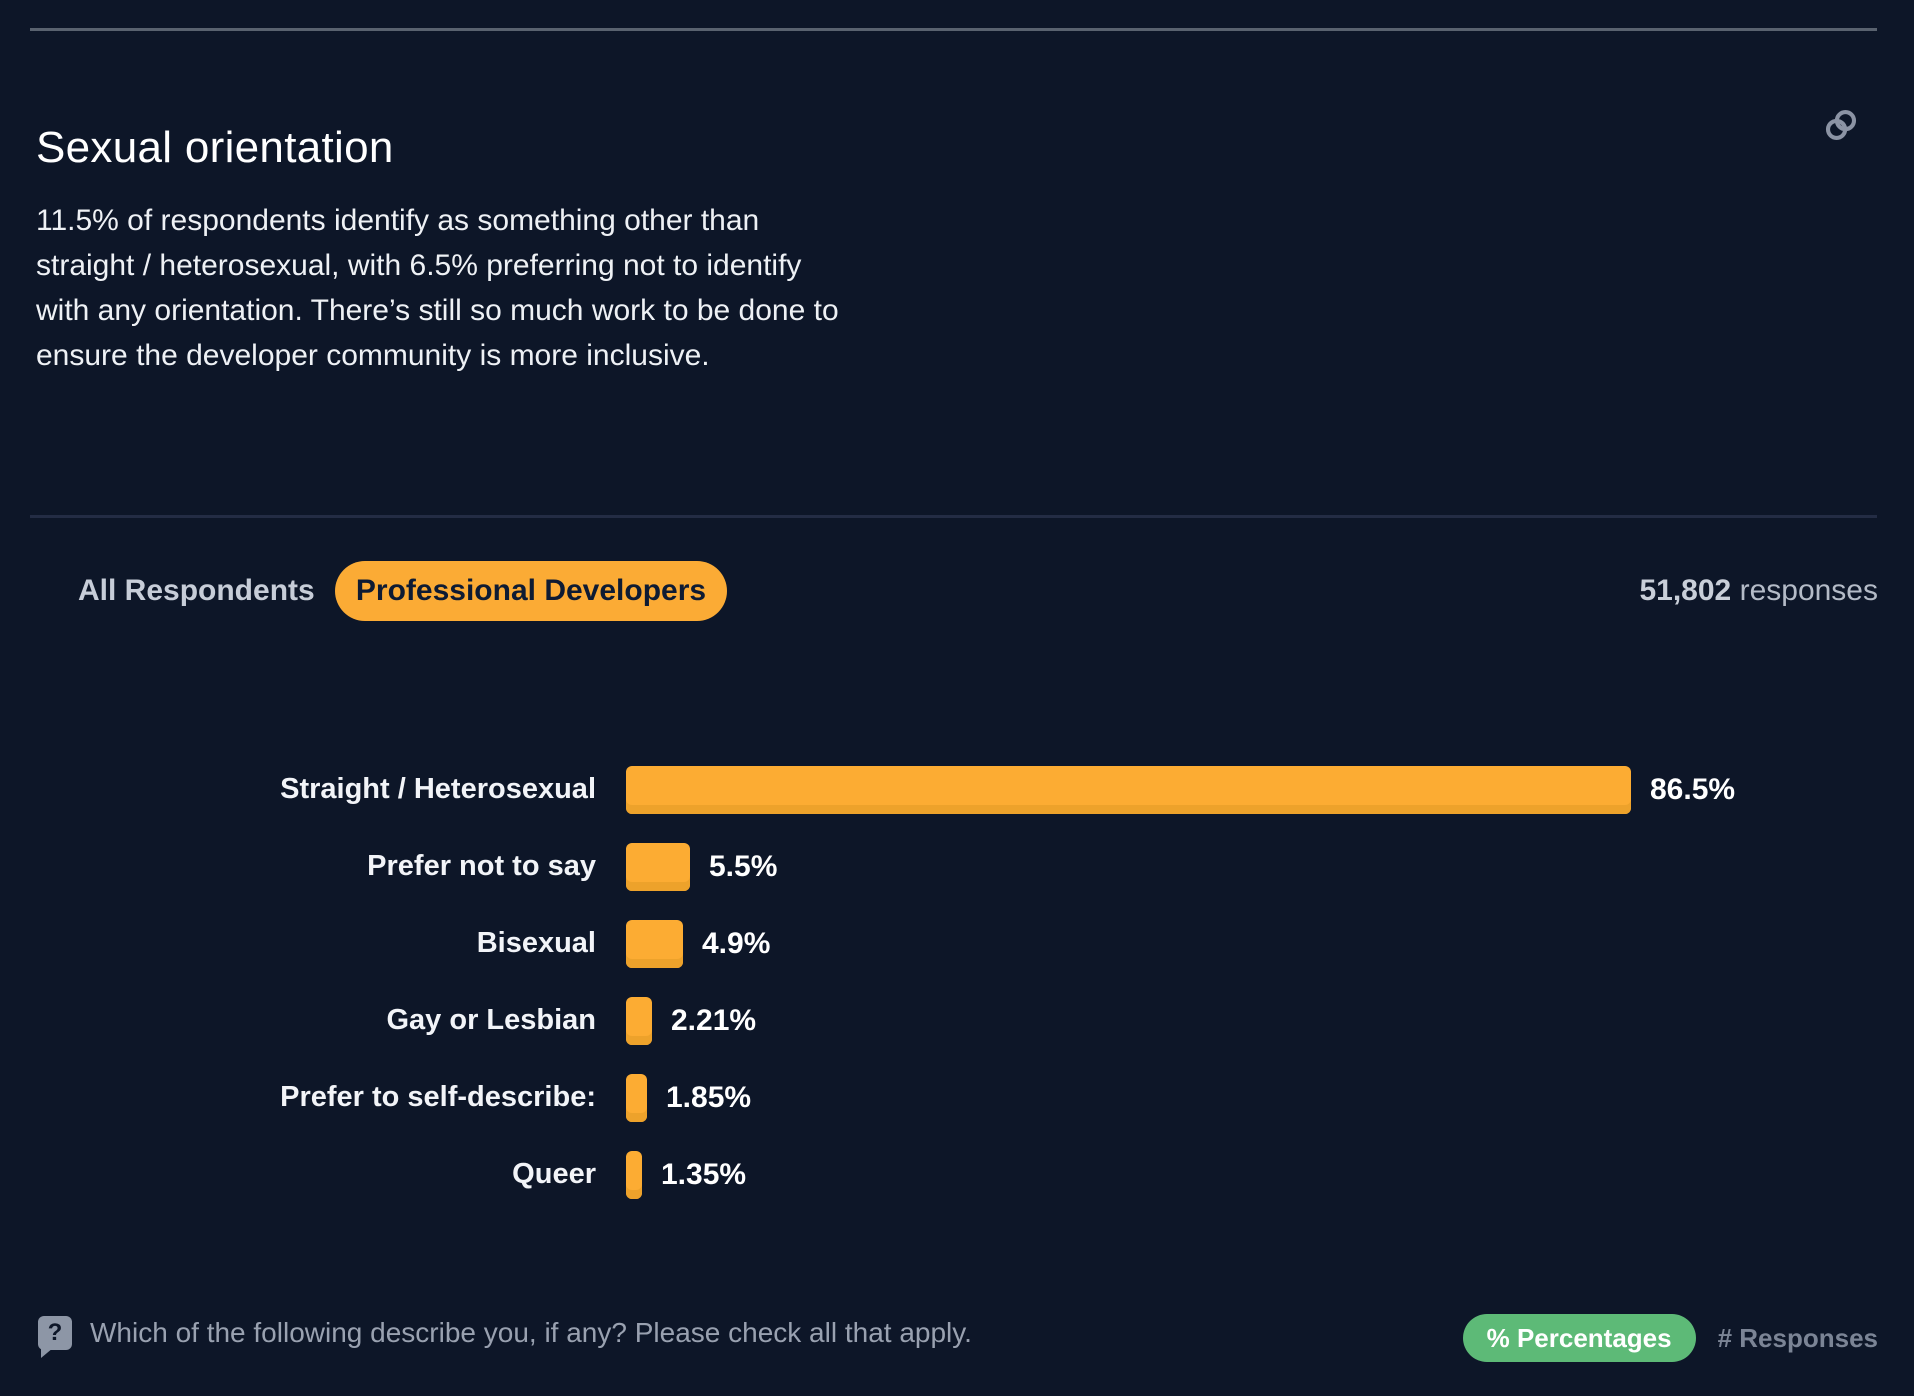  I want to click on bar-category-label: Queer, so click(554, 1174).